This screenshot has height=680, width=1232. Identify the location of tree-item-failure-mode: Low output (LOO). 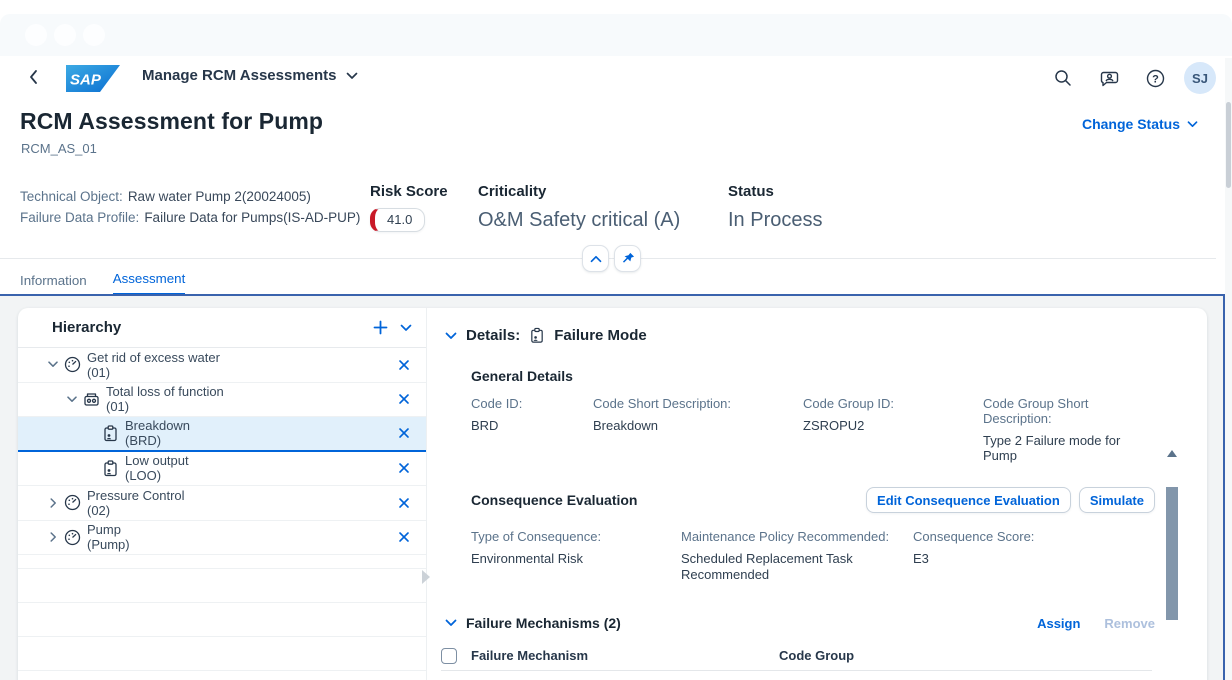
(222, 469).